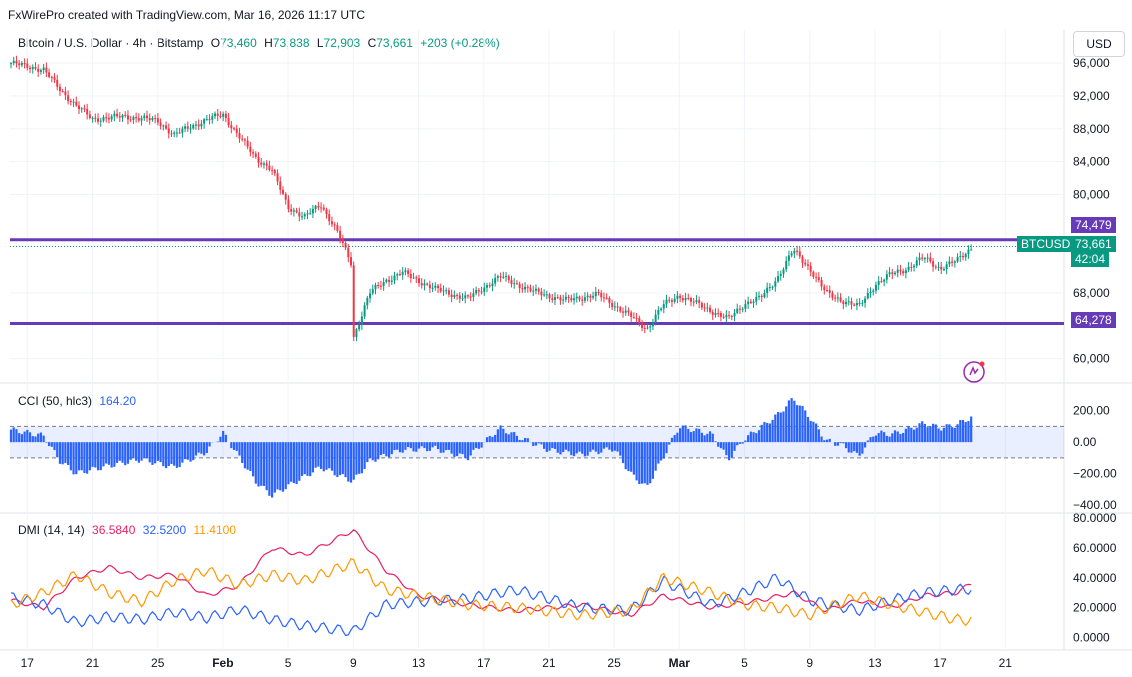  What do you see at coordinates (1091, 129) in the screenshot?
I see `price-tick-label: 88,000` at bounding box center [1091, 129].